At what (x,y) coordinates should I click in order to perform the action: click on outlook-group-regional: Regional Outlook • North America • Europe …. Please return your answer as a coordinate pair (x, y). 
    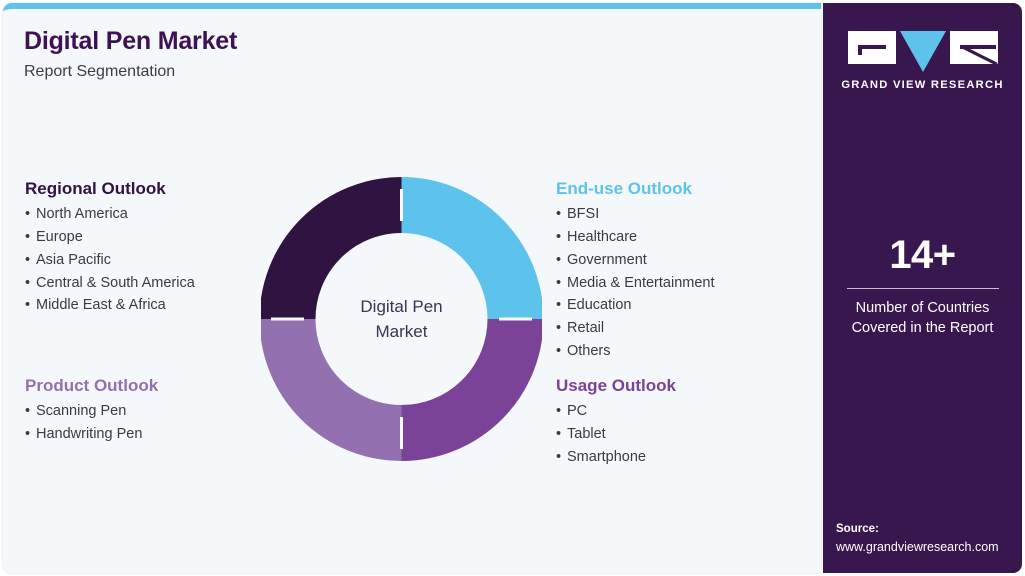
    Looking at the image, I should click on (110, 248).